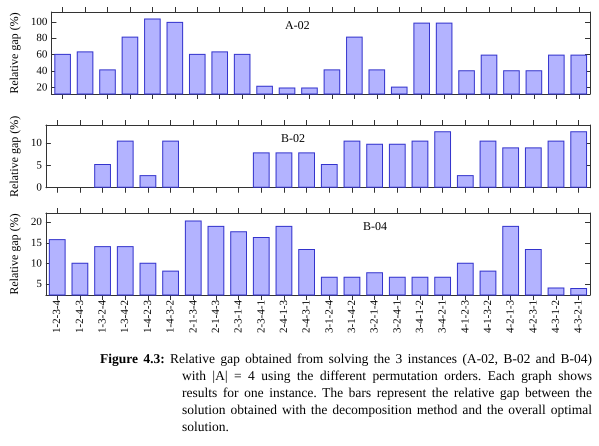 Image resolution: width=599 pixels, height=446 pixels. I want to click on x-tick-label: 1-2-3-4, so click(57, 316).